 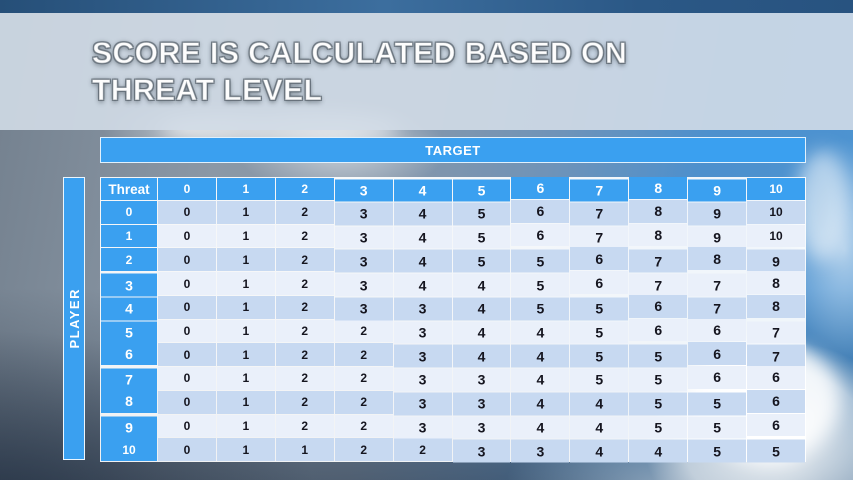 I want to click on column-header: 6, so click(x=540, y=188).